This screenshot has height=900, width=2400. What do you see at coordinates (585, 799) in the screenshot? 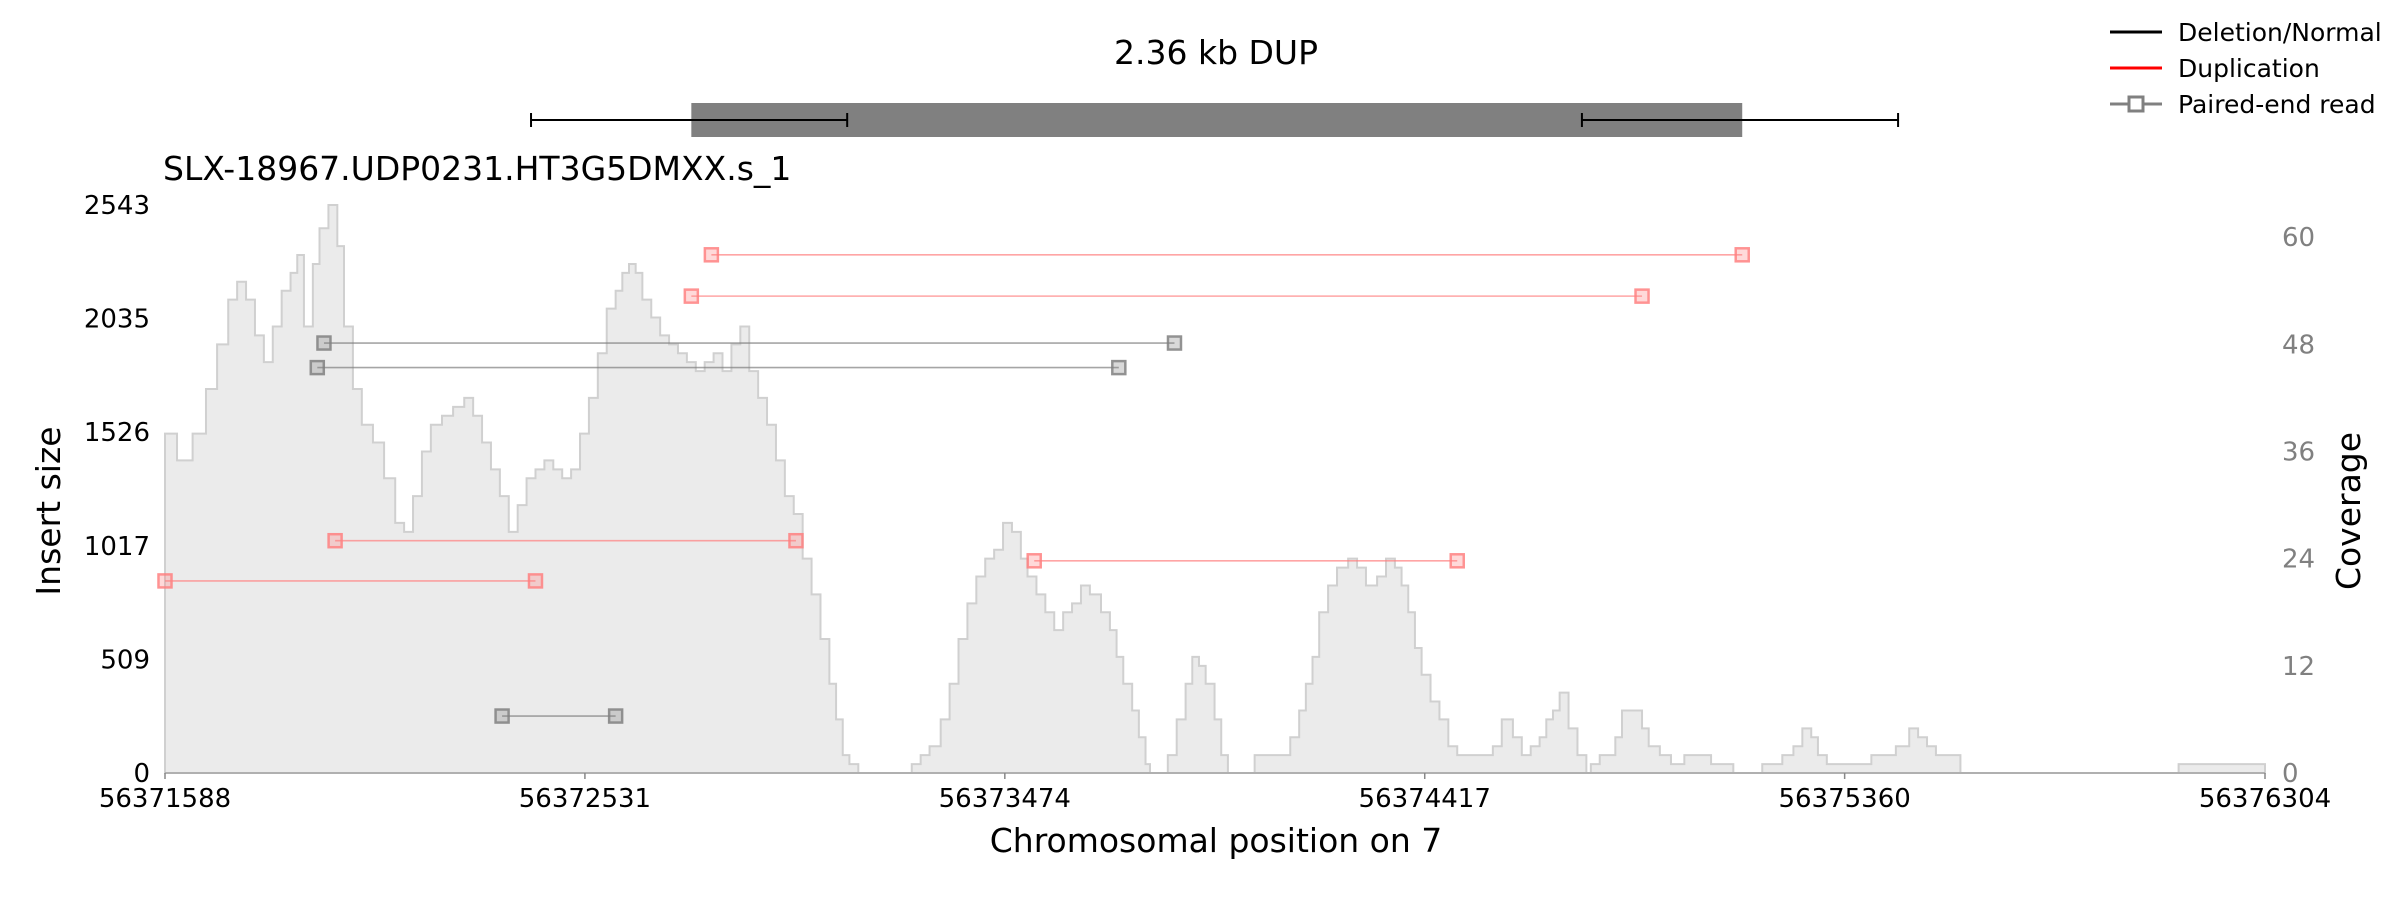
I see `x-tick-label: 56372531` at bounding box center [585, 799].